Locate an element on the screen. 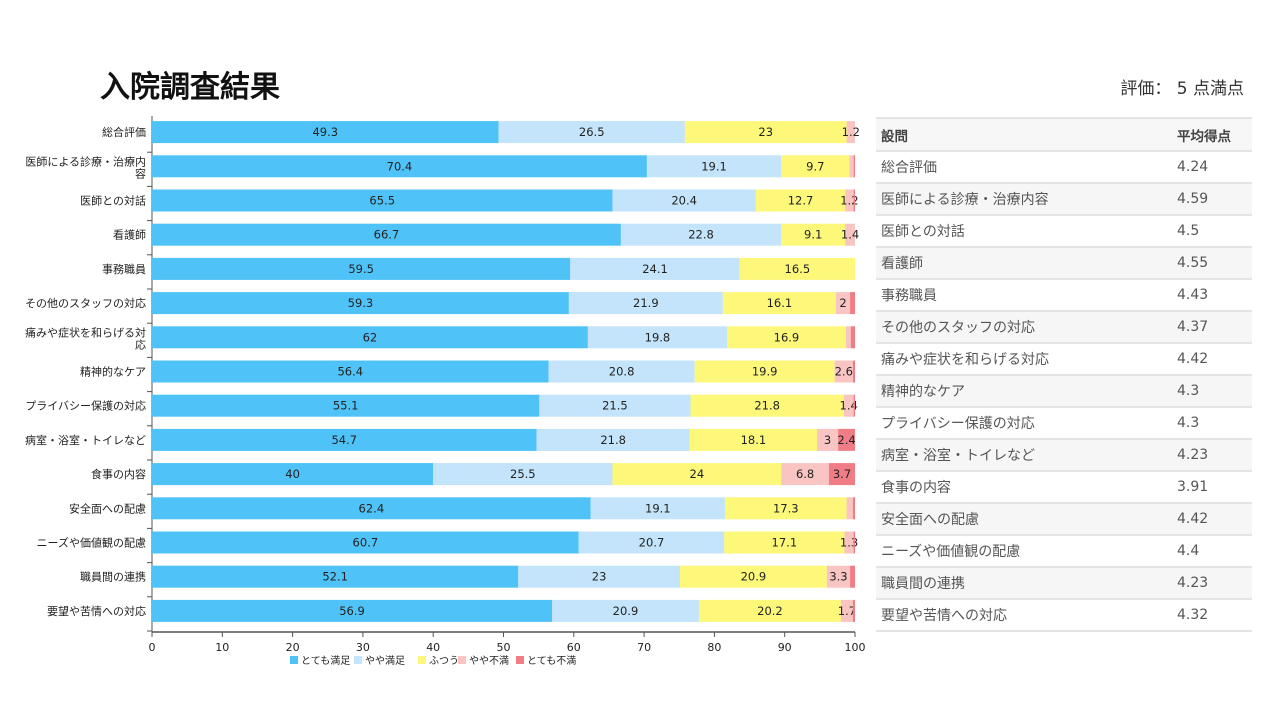  data-label: 6.8 is located at coordinates (805, 474).